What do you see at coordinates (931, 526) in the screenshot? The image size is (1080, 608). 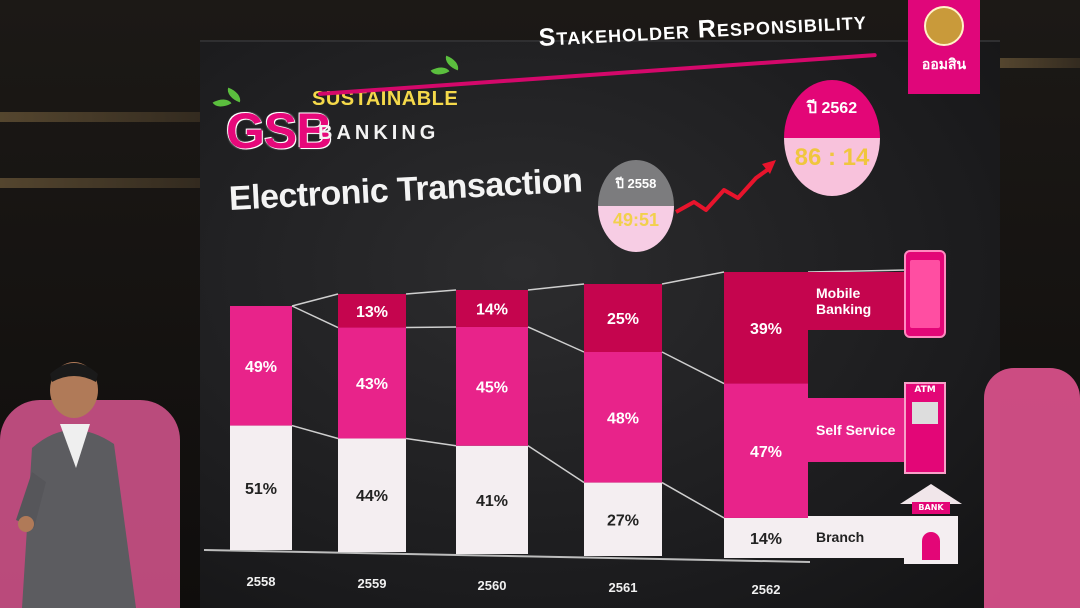 I see `bank-building-icon: BANK` at bounding box center [931, 526].